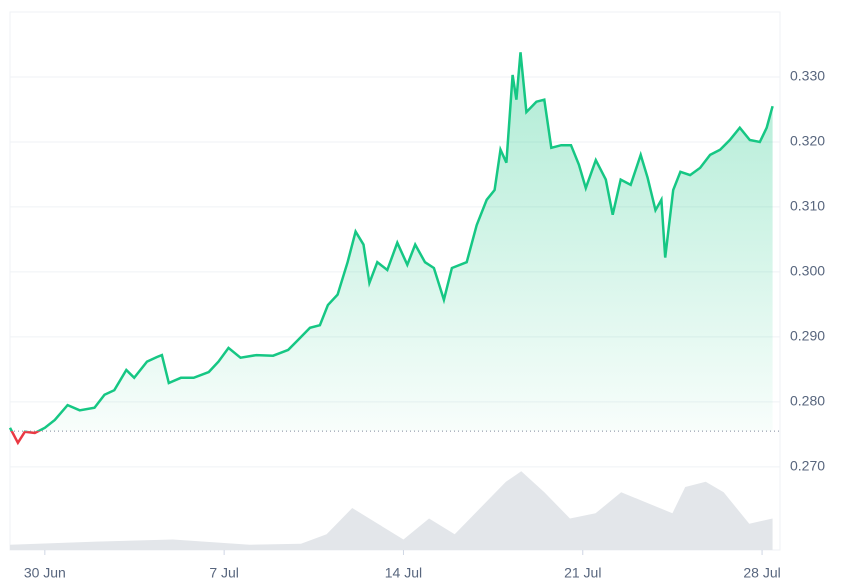  Describe the element at coordinates (224, 573) in the screenshot. I see `x-tick-label: 7 Jul` at that location.